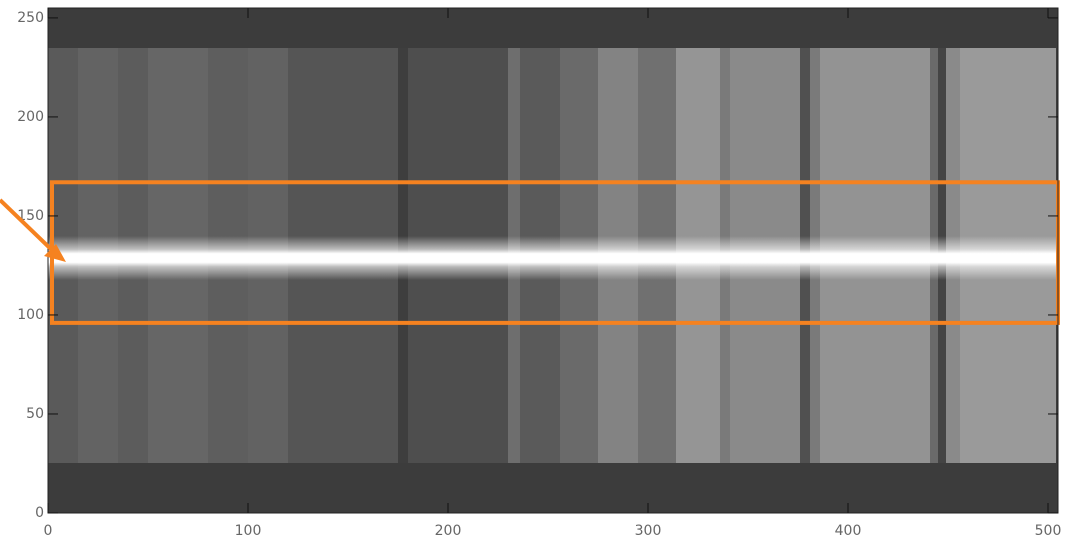  What do you see at coordinates (448, 531) in the screenshot?
I see `x-tick-label: 200` at bounding box center [448, 531].